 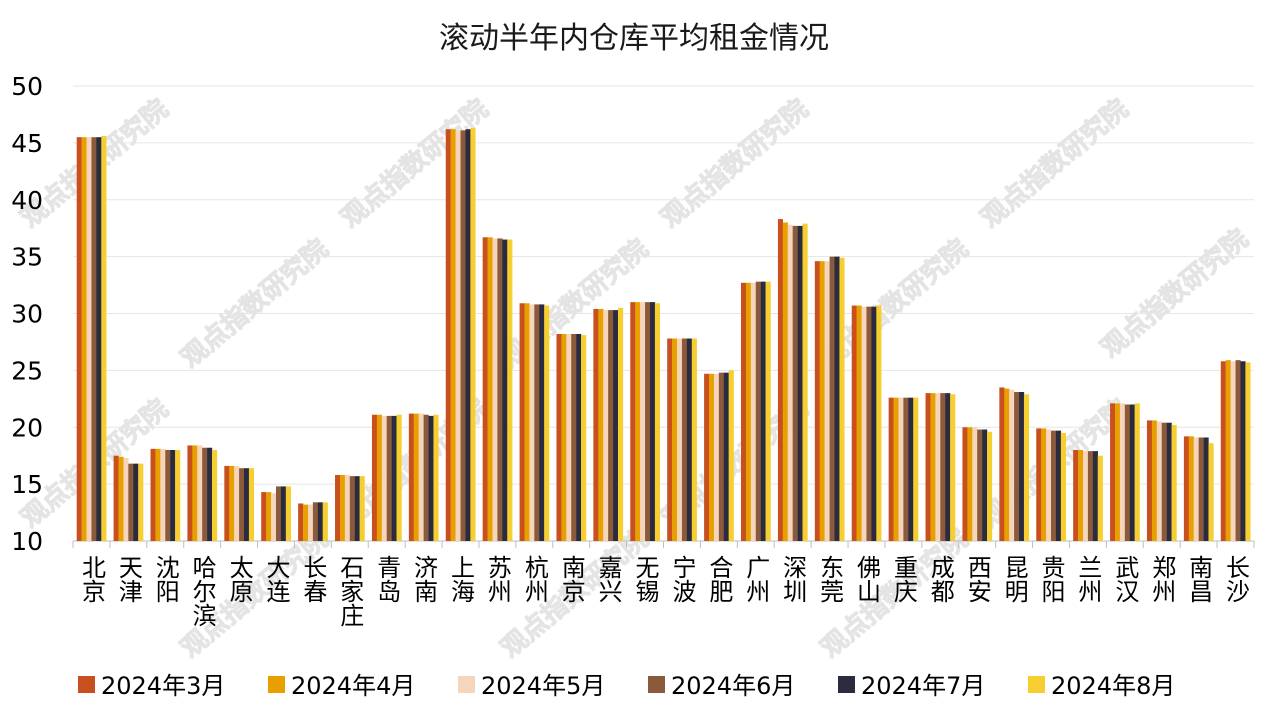 I want to click on x-tick-label: 太原, so click(x=239, y=579).